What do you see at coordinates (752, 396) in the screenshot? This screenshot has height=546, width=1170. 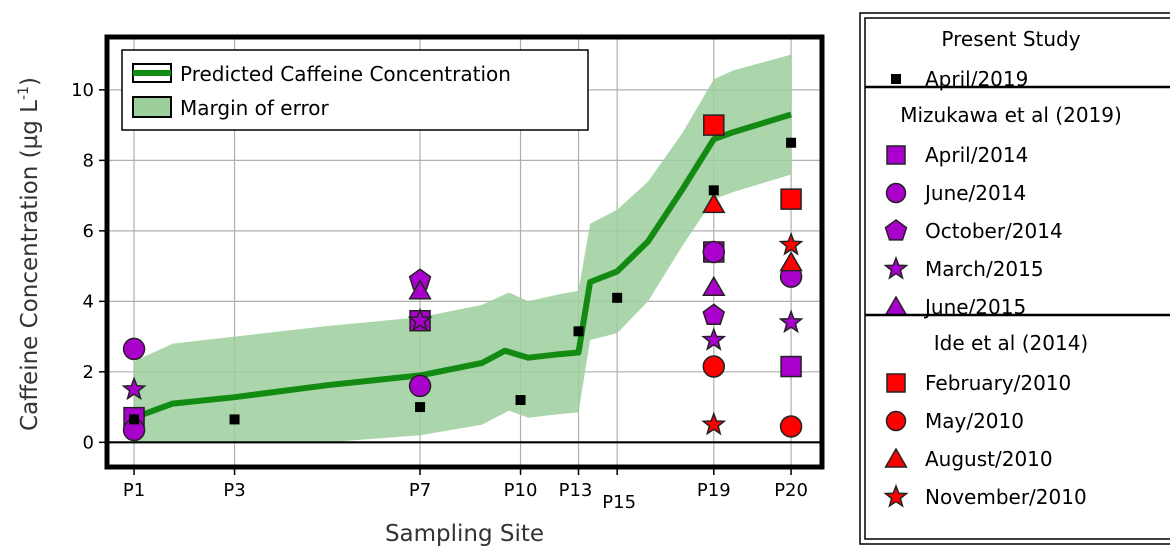 I see `series-may-2010` at bounding box center [752, 396].